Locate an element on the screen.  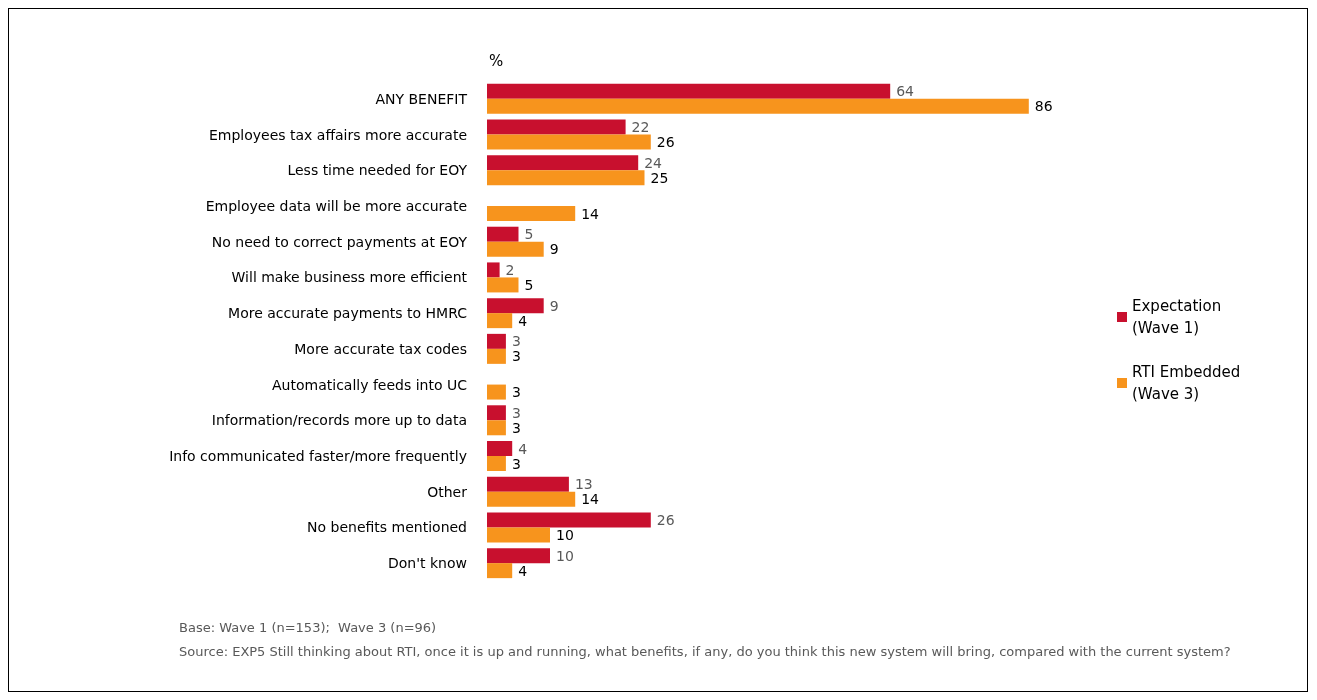
y-tick-label: Information/records more up to data is located at coordinates (339, 420).